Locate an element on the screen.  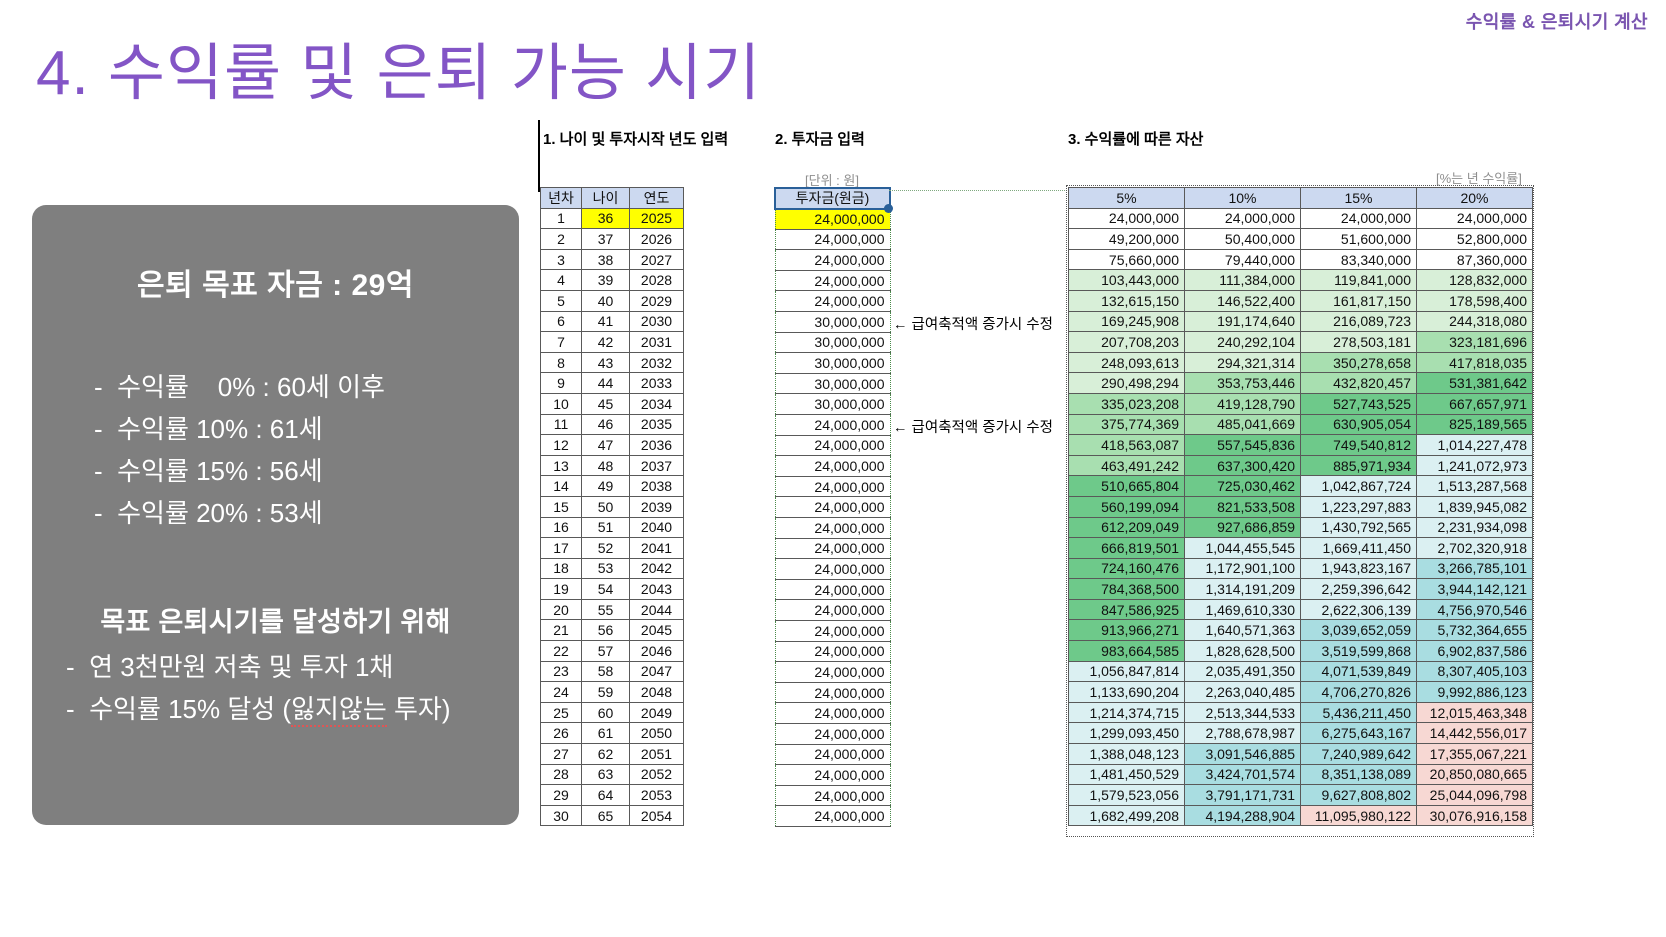
age-cell: 2050 is located at coordinates (656, 733).